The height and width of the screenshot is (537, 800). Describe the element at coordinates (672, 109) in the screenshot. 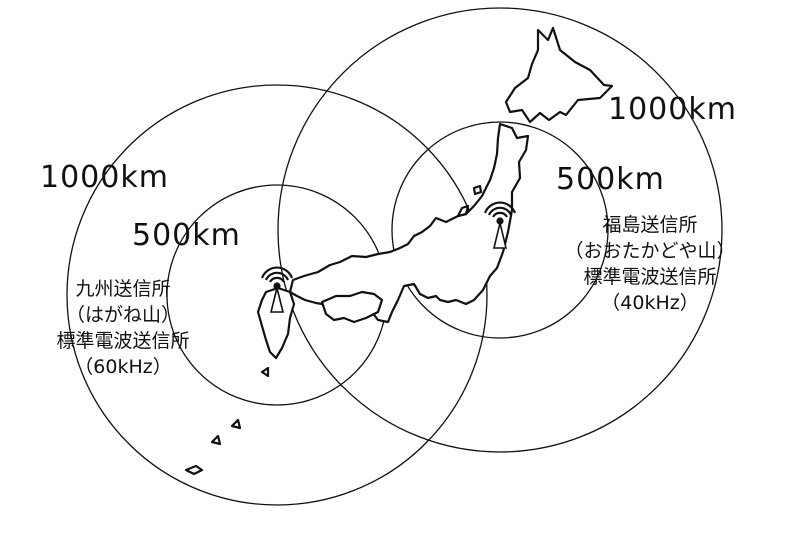

I see `fukushima-outer-ring-label: 1000km` at that location.